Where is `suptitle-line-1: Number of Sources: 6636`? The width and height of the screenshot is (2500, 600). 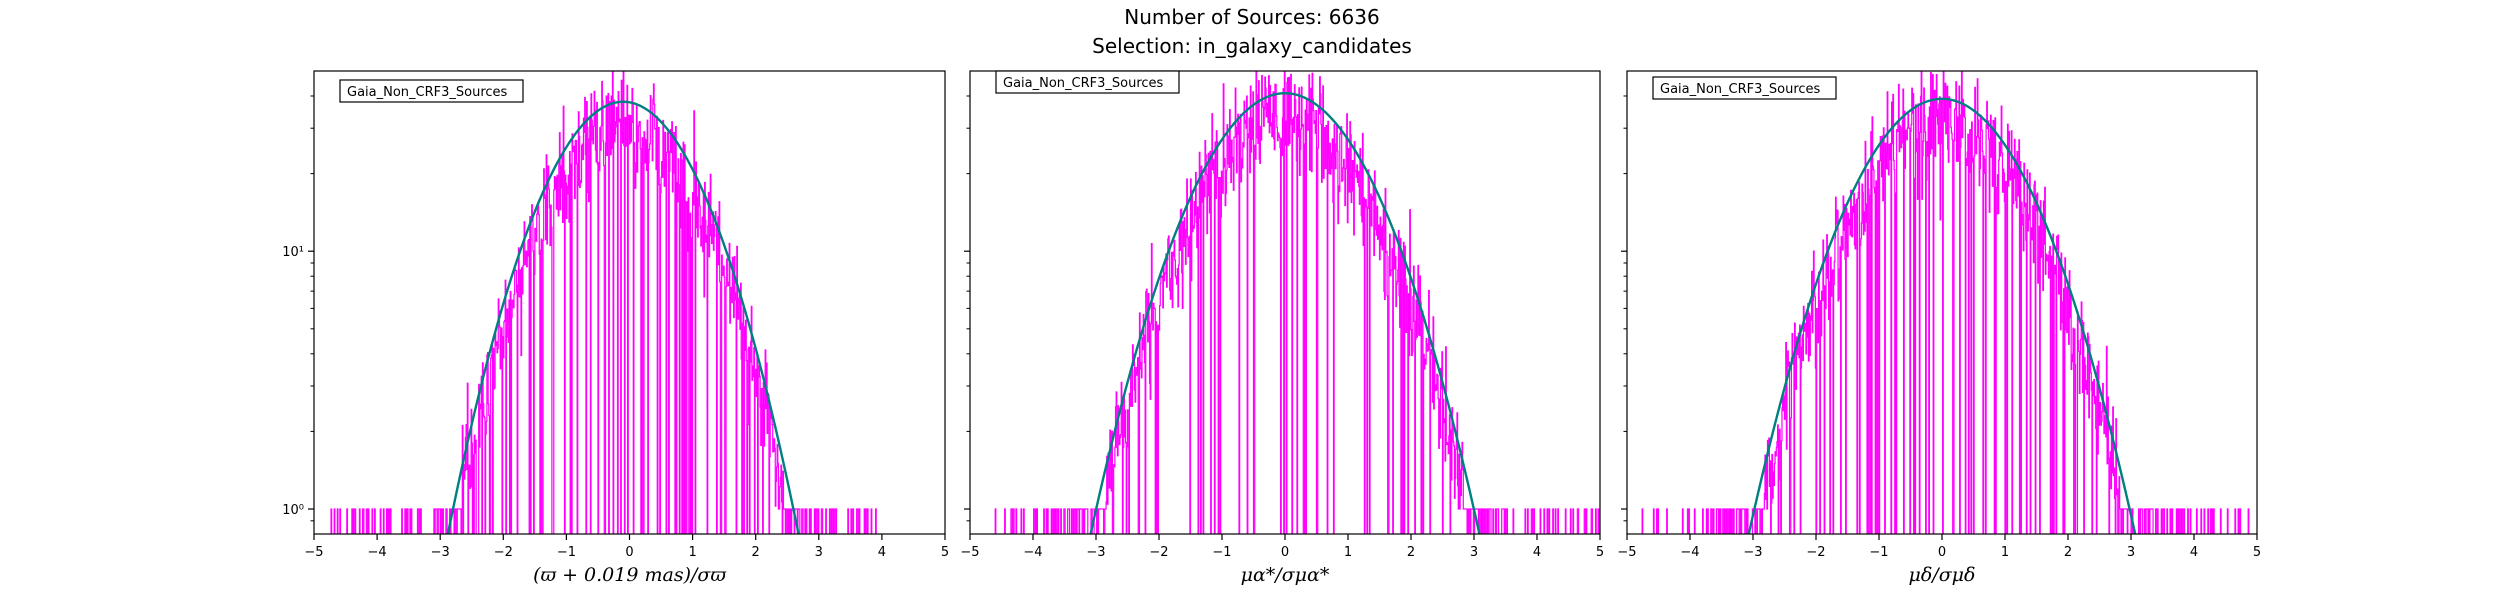 suptitle-line-1: Number of Sources: 6636 is located at coordinates (1251, 17).